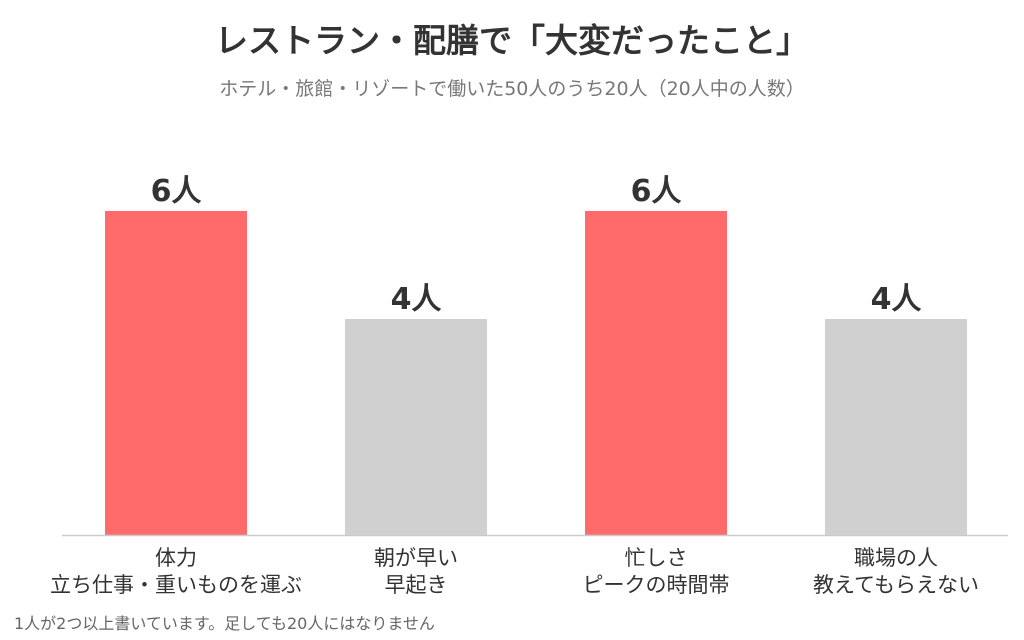 Image resolution: width=1024 pixels, height=640 pixels. I want to click on chart-title: レストラン・配膳で「大変だったこと」, so click(512, 40).